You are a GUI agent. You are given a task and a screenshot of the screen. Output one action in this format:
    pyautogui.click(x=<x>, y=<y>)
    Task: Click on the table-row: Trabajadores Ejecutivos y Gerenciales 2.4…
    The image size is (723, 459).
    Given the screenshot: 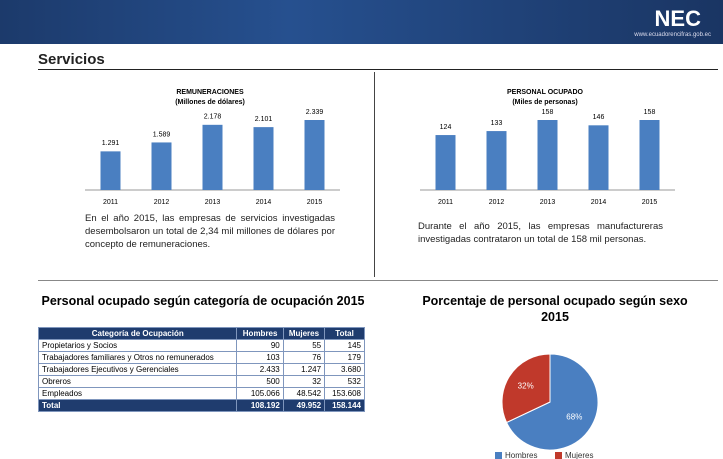 What is the action you would take?
    pyautogui.click(x=201, y=369)
    